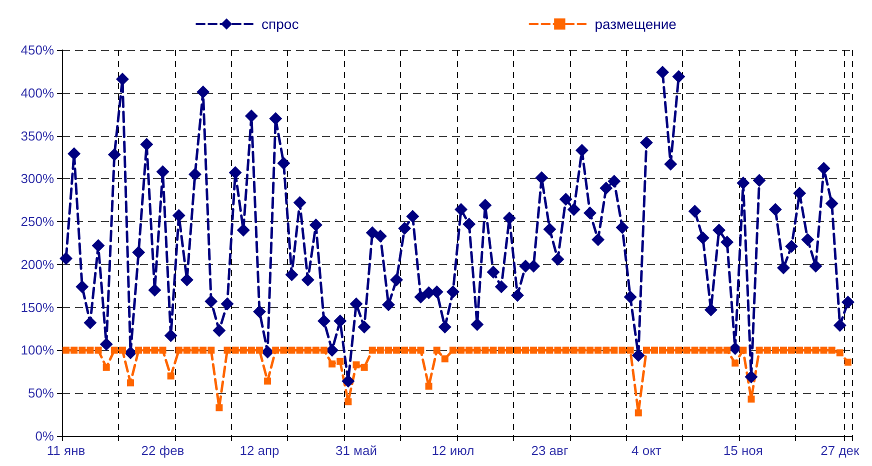 The image size is (872, 466). What do you see at coordinates (162, 450) in the screenshot?
I see `x-tick-label: 22 фев` at bounding box center [162, 450].